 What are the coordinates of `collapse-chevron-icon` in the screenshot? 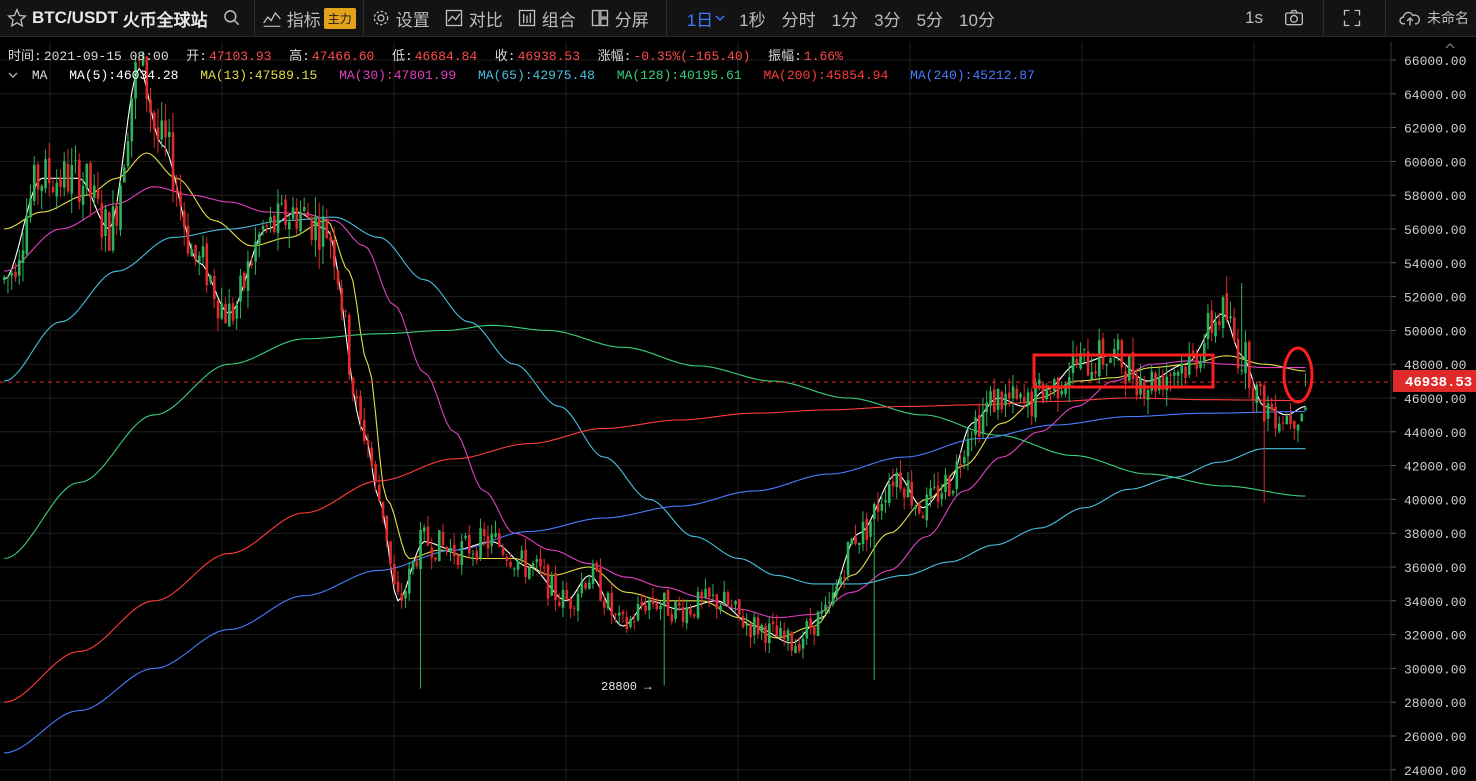 It's located at (13, 75).